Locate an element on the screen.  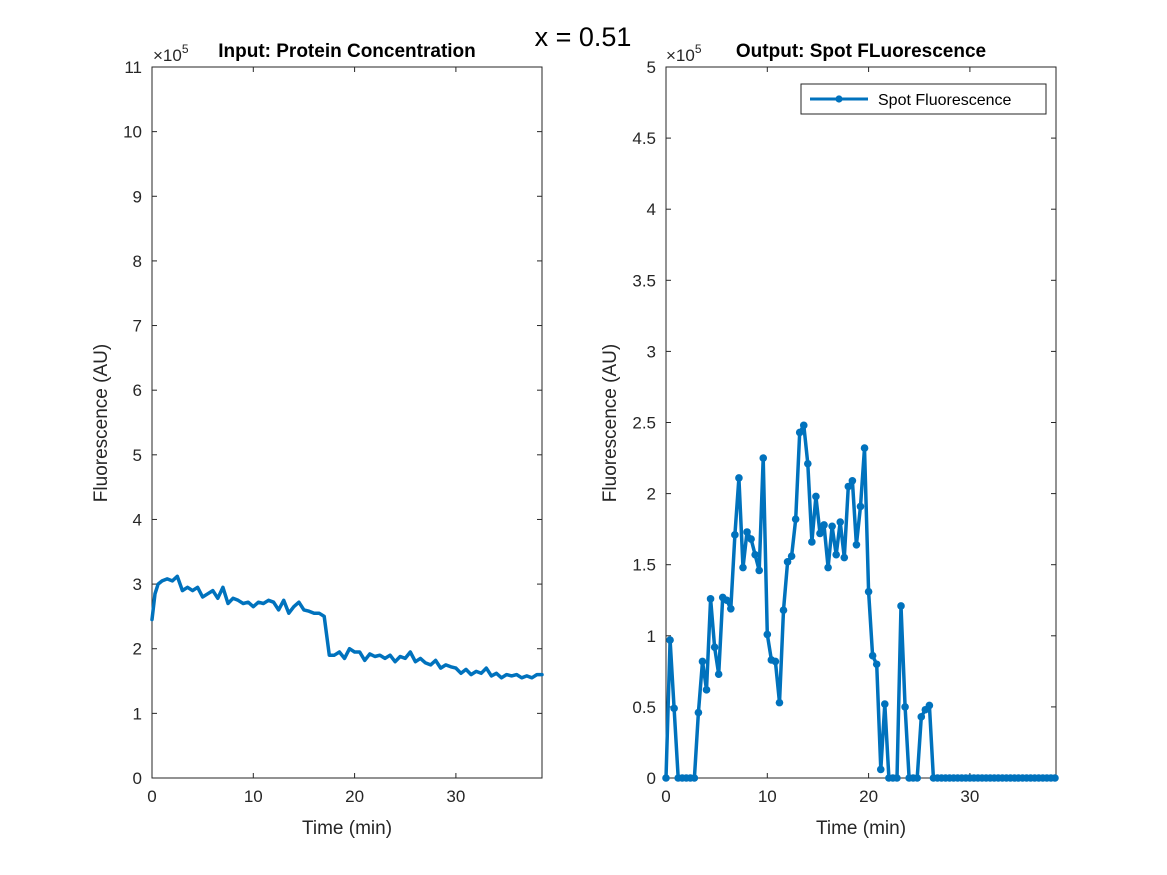
right-y-multiplier: ×10⁵ is located at coordinates (684, 53).